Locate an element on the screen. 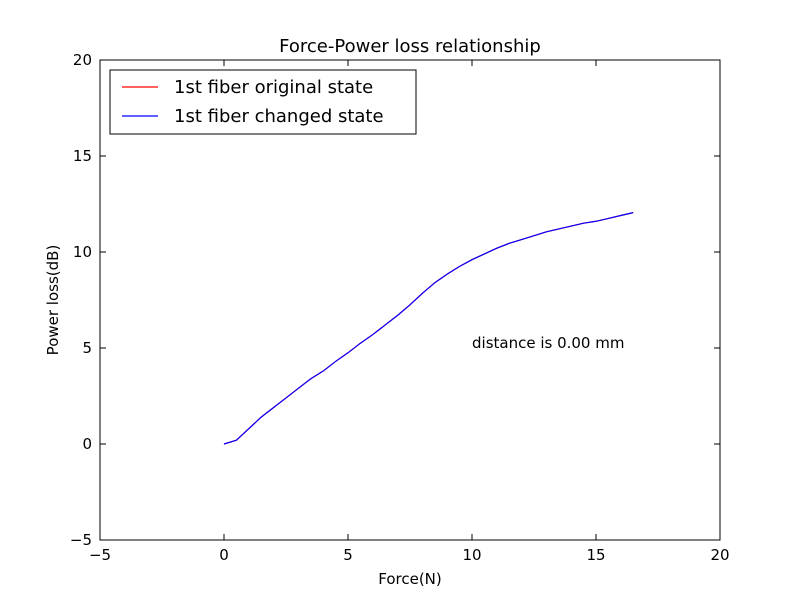 The width and height of the screenshot is (800, 604). legend-box is located at coordinates (263, 102).